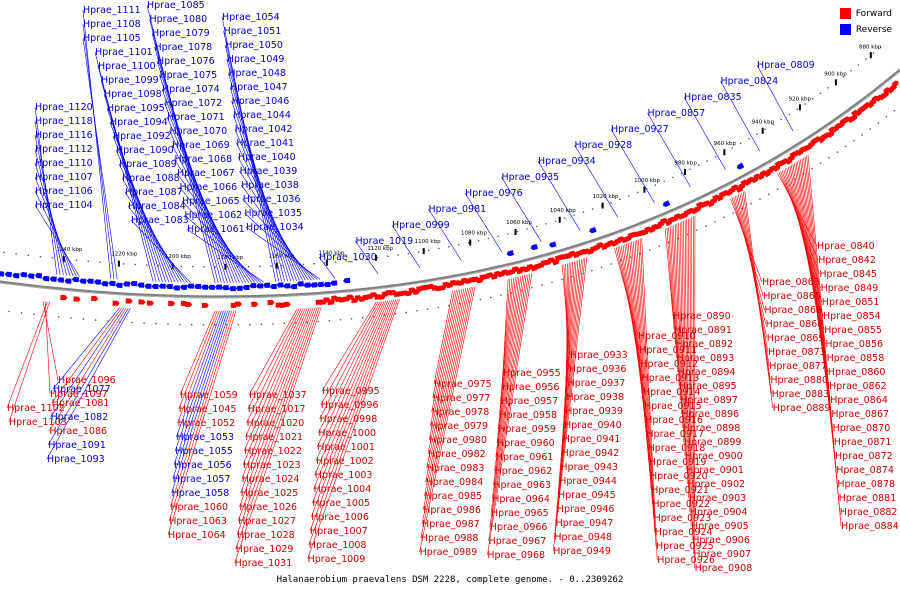 Image resolution: width=900 pixels, height=600 pixels. Describe the element at coordinates (563, 211) in the screenshot. I see `bp-tick-label: 1040 kbp` at that location.